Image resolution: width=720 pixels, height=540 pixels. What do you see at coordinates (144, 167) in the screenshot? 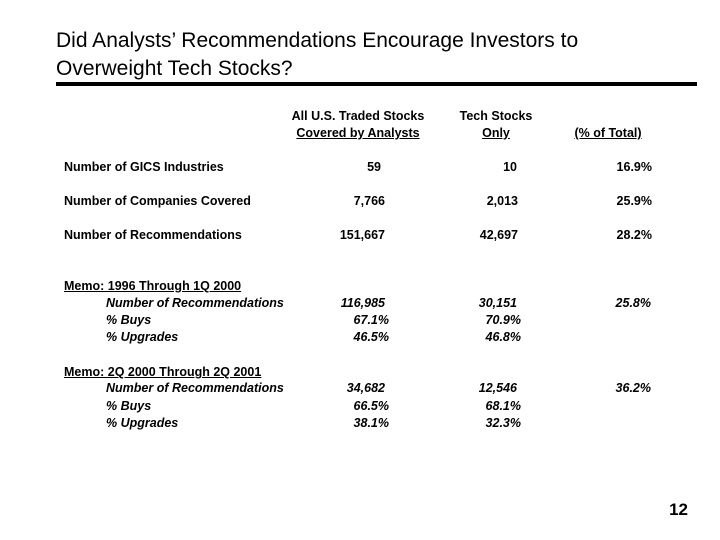
I see `row-label: Number of GICS Industries` at bounding box center [144, 167].